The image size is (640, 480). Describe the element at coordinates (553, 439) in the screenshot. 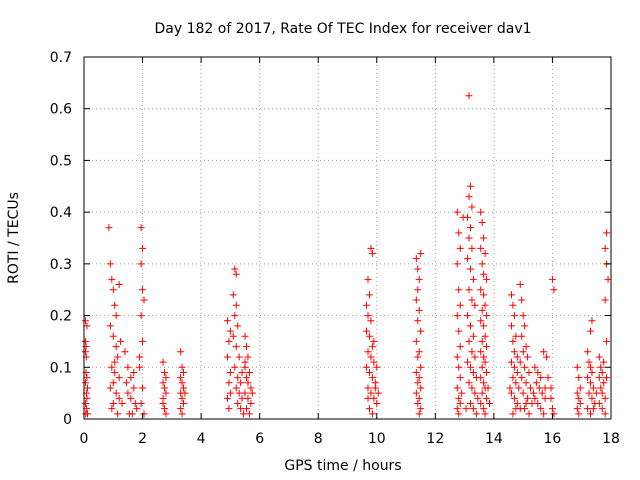

I see `x-tick-label: 16` at that location.